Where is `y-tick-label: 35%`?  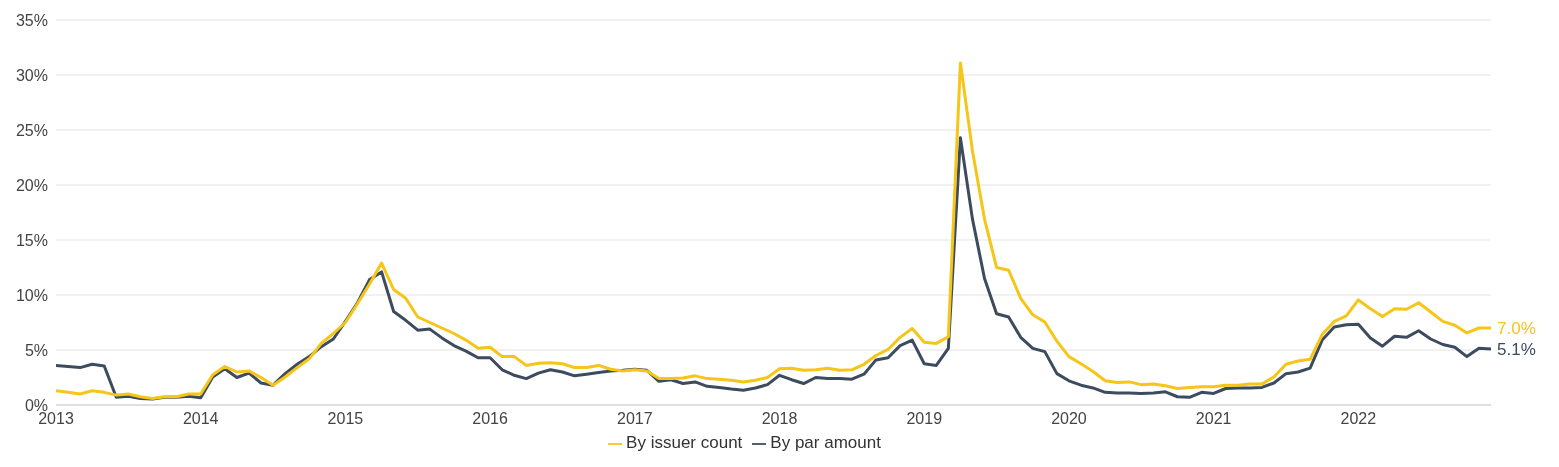
y-tick-label: 35% is located at coordinates (31, 20).